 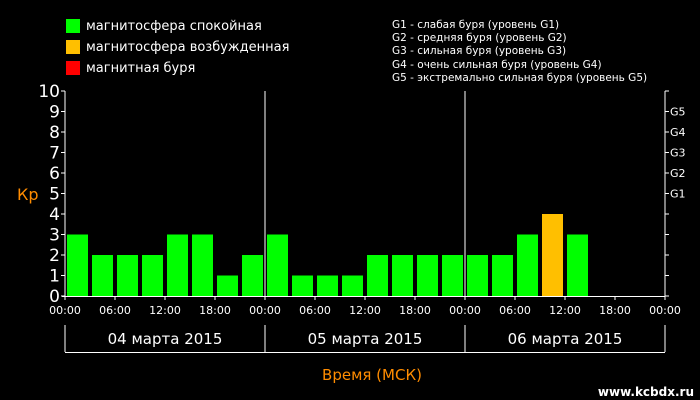 I want to click on legend-label-active: магнитосфера возбужденная, so click(x=188, y=47).